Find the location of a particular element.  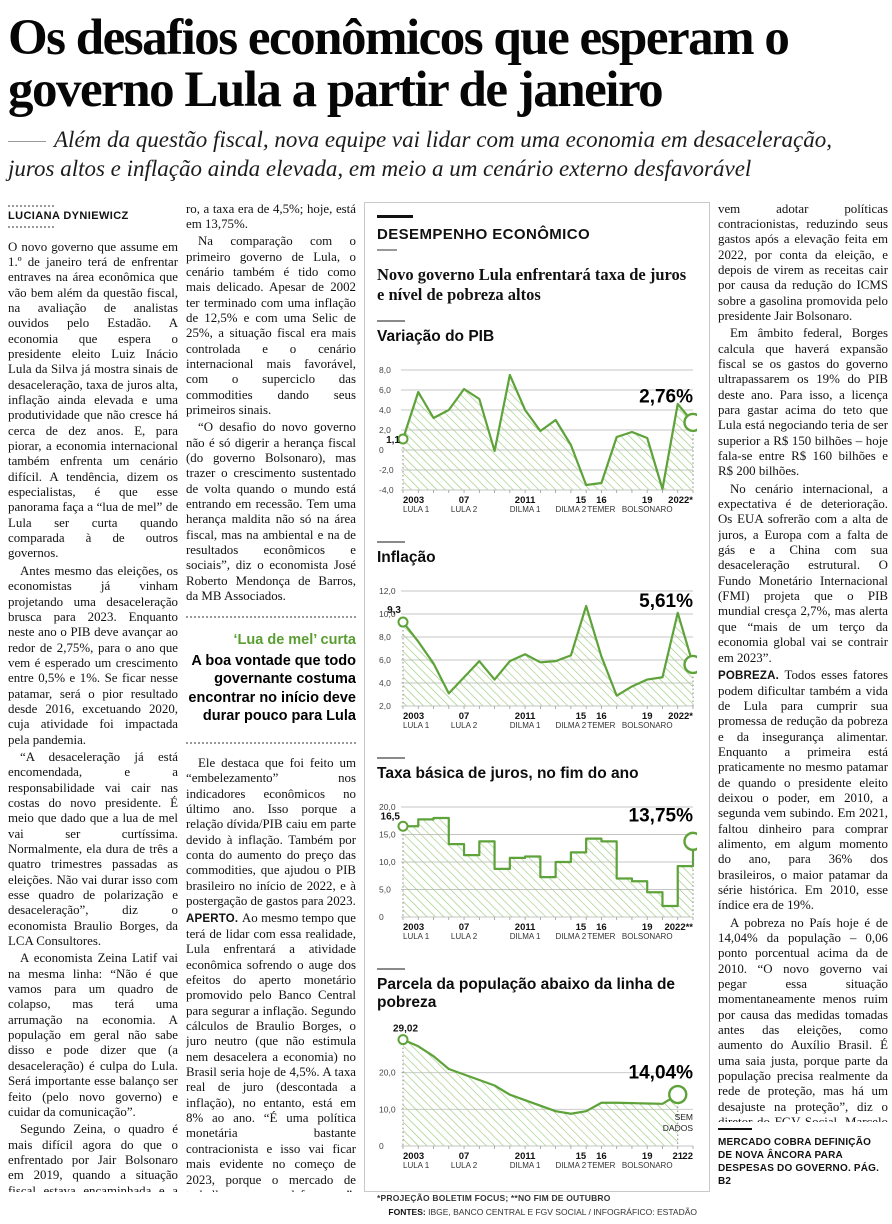

svg-text: DADOS is located at coordinates (678, 1128).